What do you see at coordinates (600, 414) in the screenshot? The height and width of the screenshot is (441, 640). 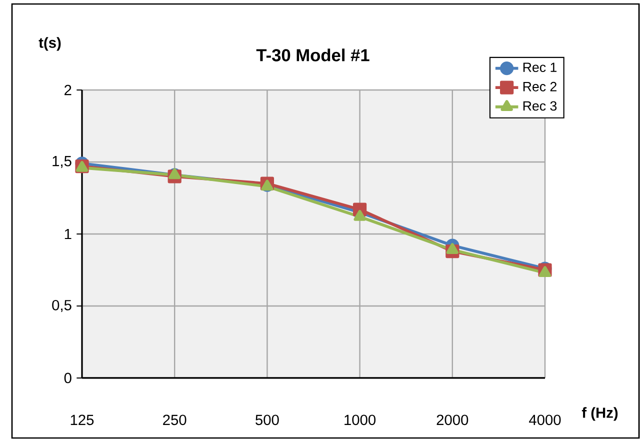 I see `x-axis-title: f (Hz)` at bounding box center [600, 414].